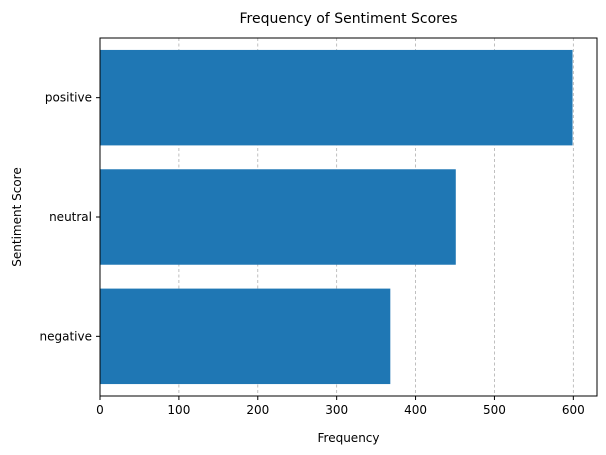  I want to click on bar-neutral, so click(278, 217).